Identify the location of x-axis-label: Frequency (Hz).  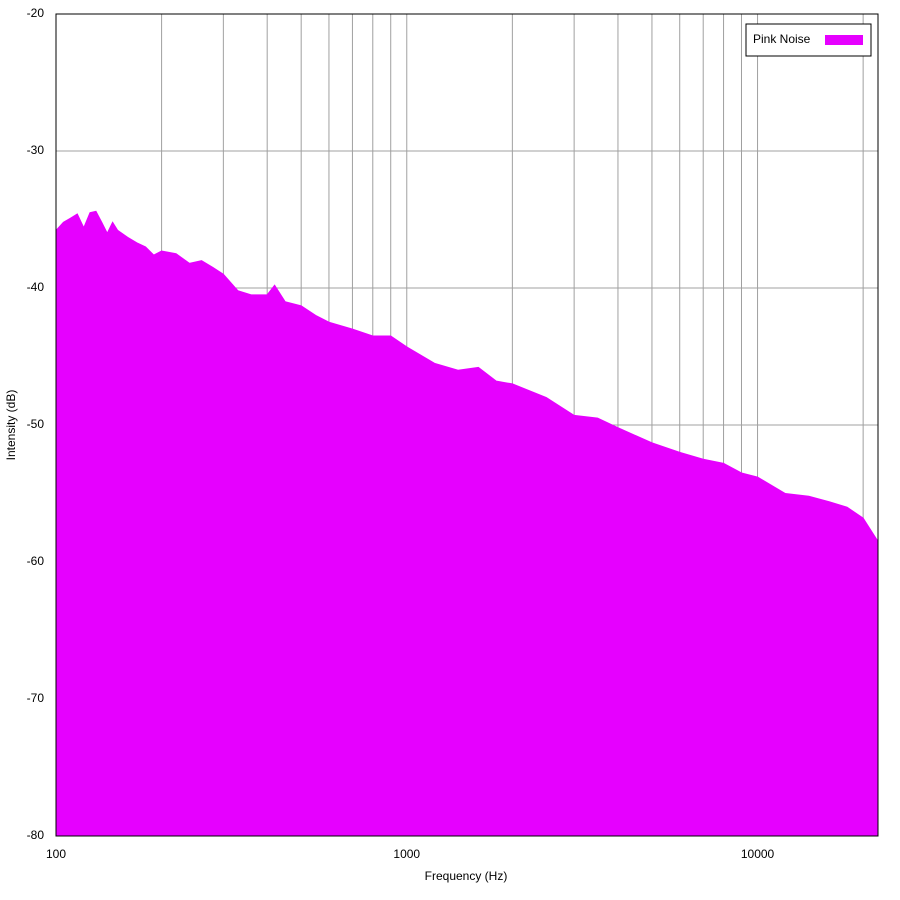
(466, 876).